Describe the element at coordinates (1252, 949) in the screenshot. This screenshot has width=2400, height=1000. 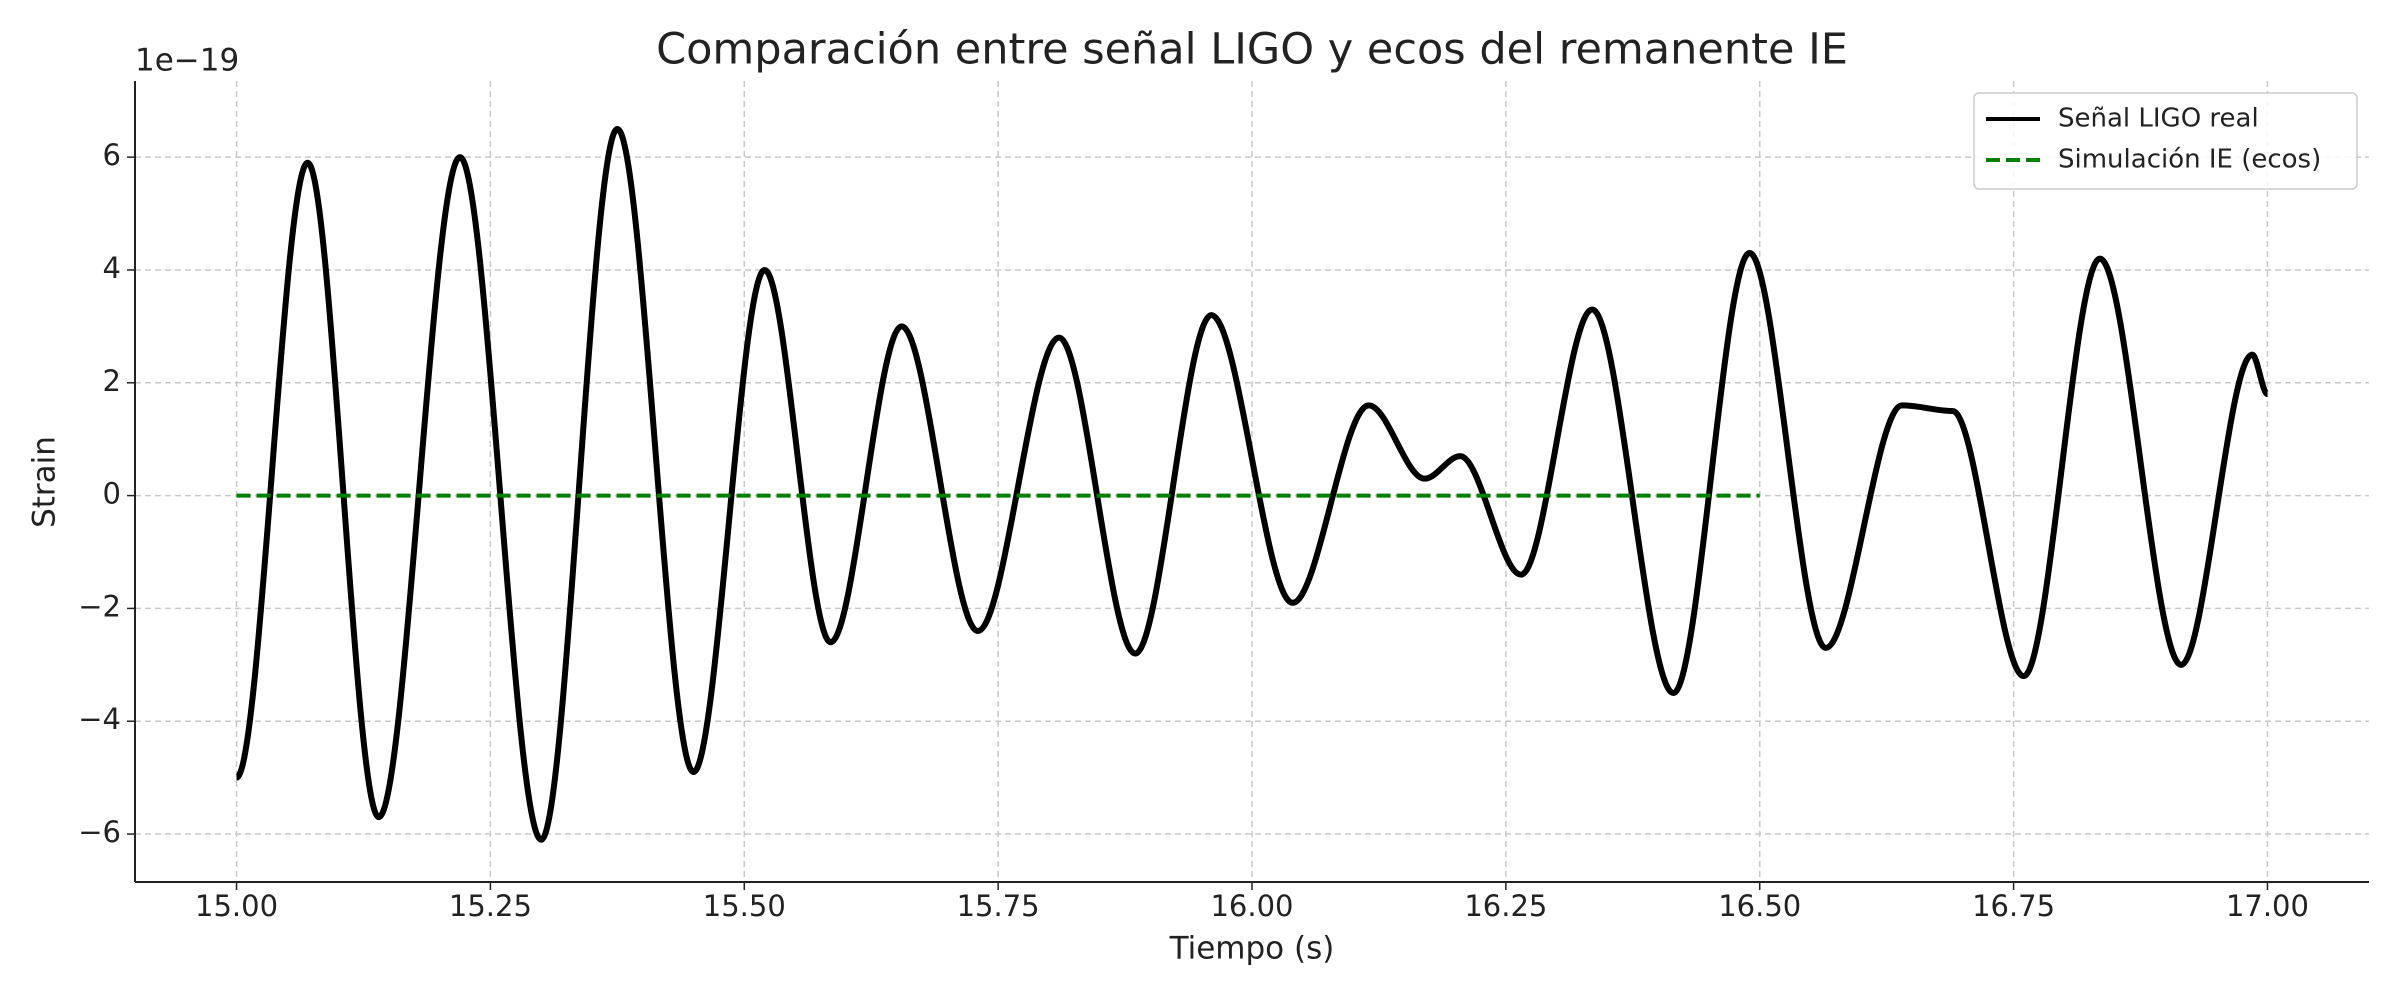
I see `x-axis-label: Tiempo (s)` at that location.